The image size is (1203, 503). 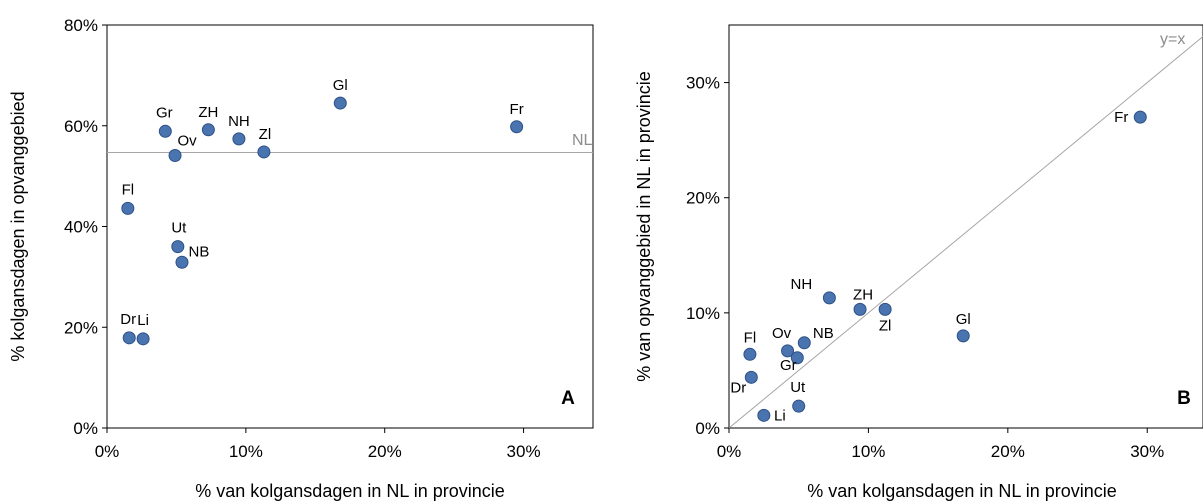 What do you see at coordinates (568, 398) in the screenshot?
I see `panel-label: A` at bounding box center [568, 398].